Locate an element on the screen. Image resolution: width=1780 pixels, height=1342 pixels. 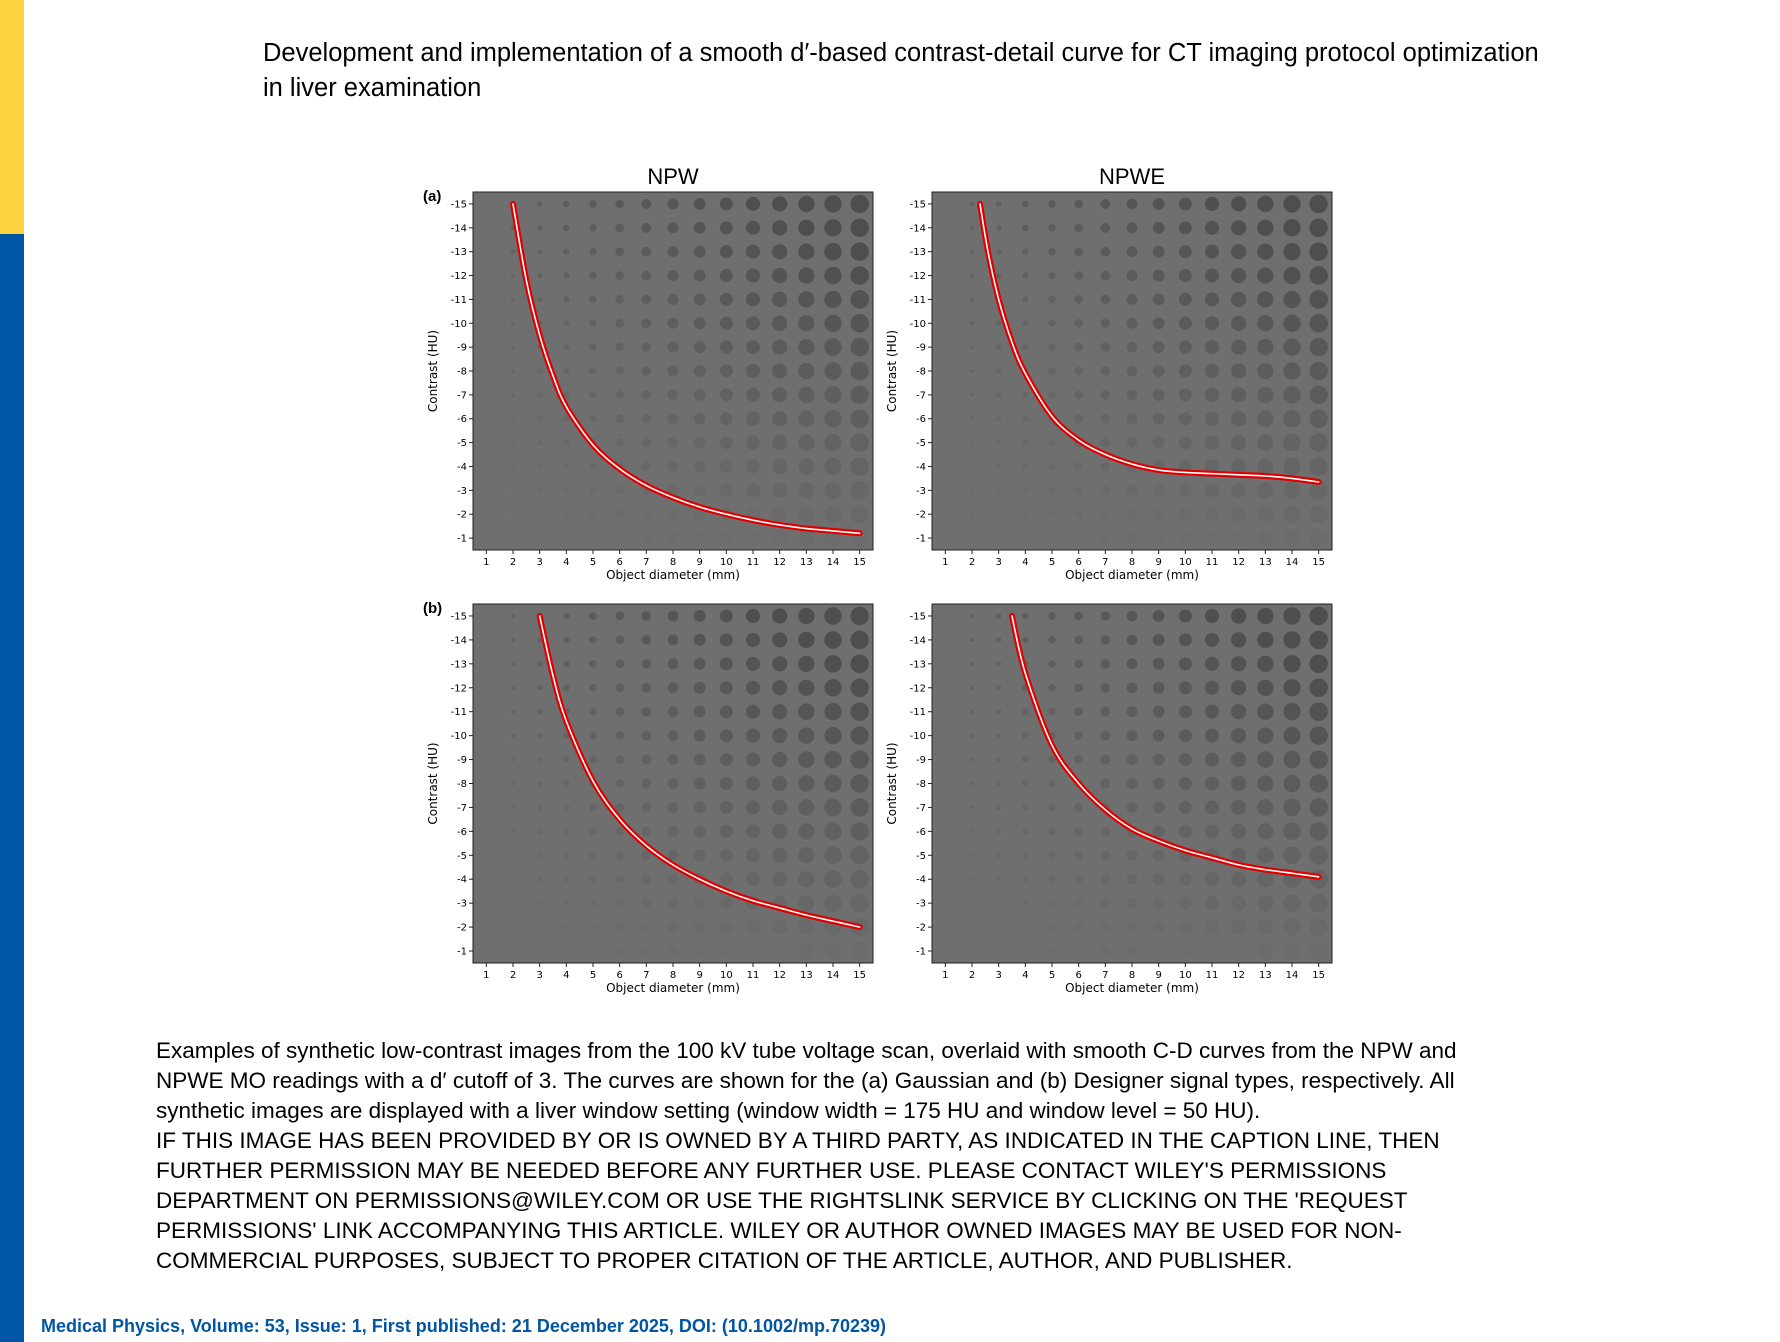
x-tick-label: 15 is located at coordinates (859, 562).